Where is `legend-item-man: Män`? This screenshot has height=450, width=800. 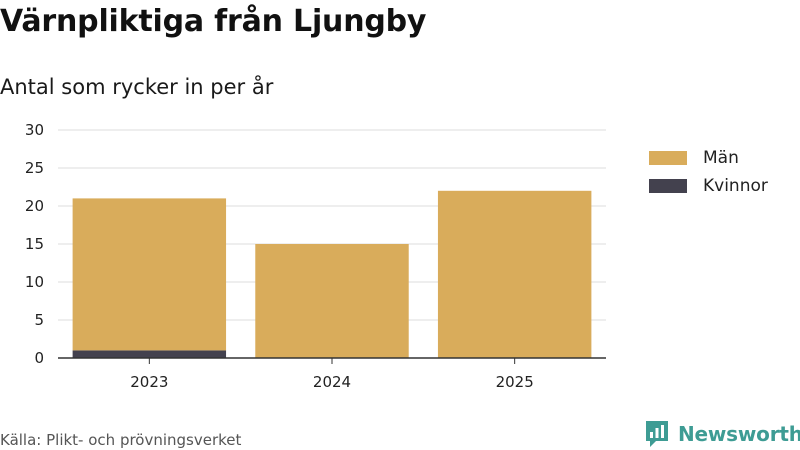 legend-item-man: Män is located at coordinates (708, 158).